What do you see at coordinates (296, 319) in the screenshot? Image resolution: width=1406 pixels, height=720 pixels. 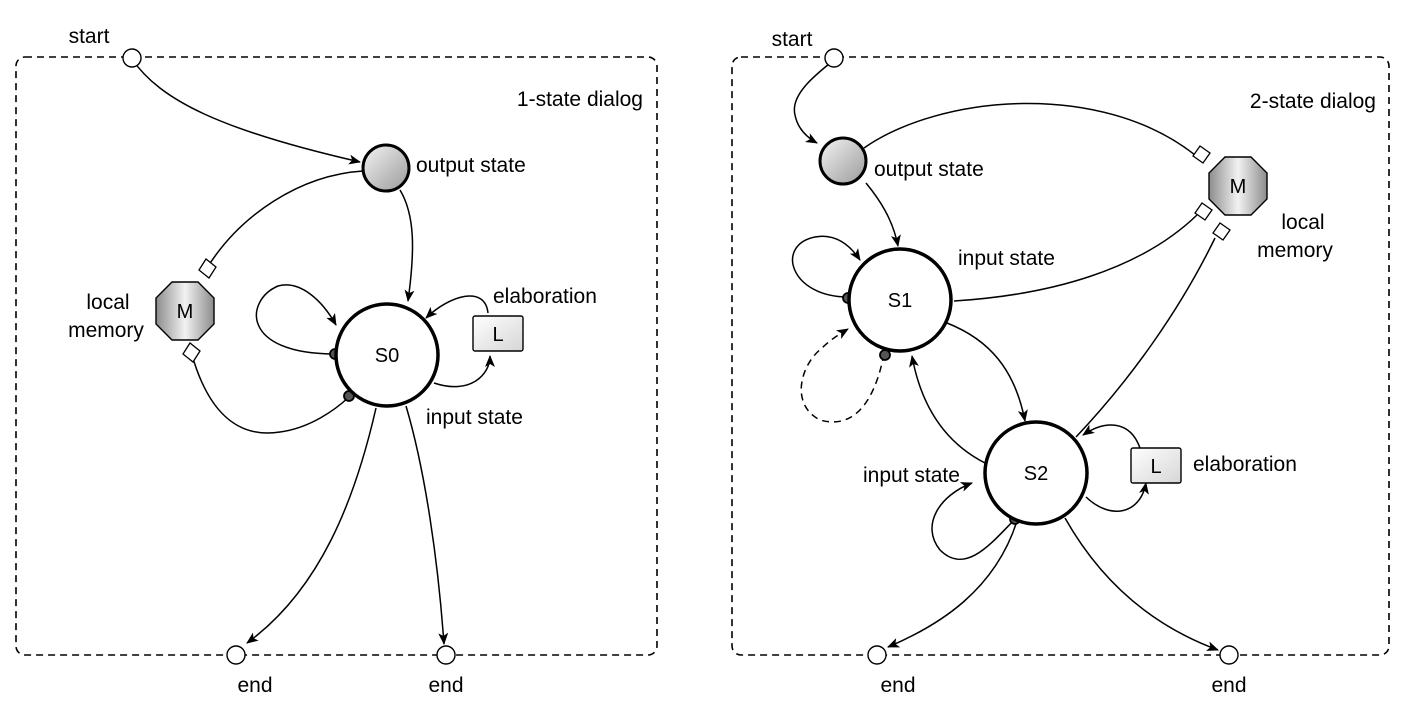 I see `edge-s0-self-loop` at bounding box center [296, 319].